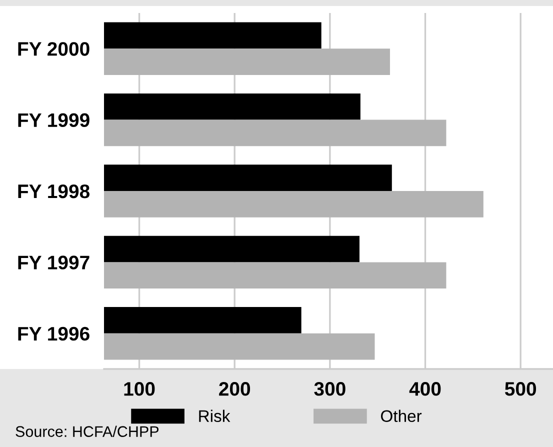 Image resolution: width=553 pixels, height=447 pixels. What do you see at coordinates (54, 333) in the screenshot?
I see `y-tick-label: FY 1996` at bounding box center [54, 333].